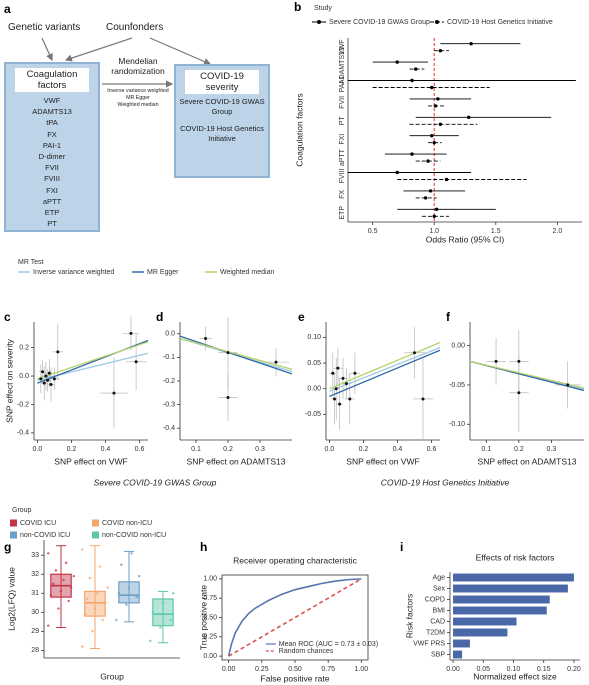 Image resolution: width=589 pixels, height=685 pixels. Describe the element at coordinates (453, 669) in the screenshot. I see `x-tick-label: 0.00` at that location.